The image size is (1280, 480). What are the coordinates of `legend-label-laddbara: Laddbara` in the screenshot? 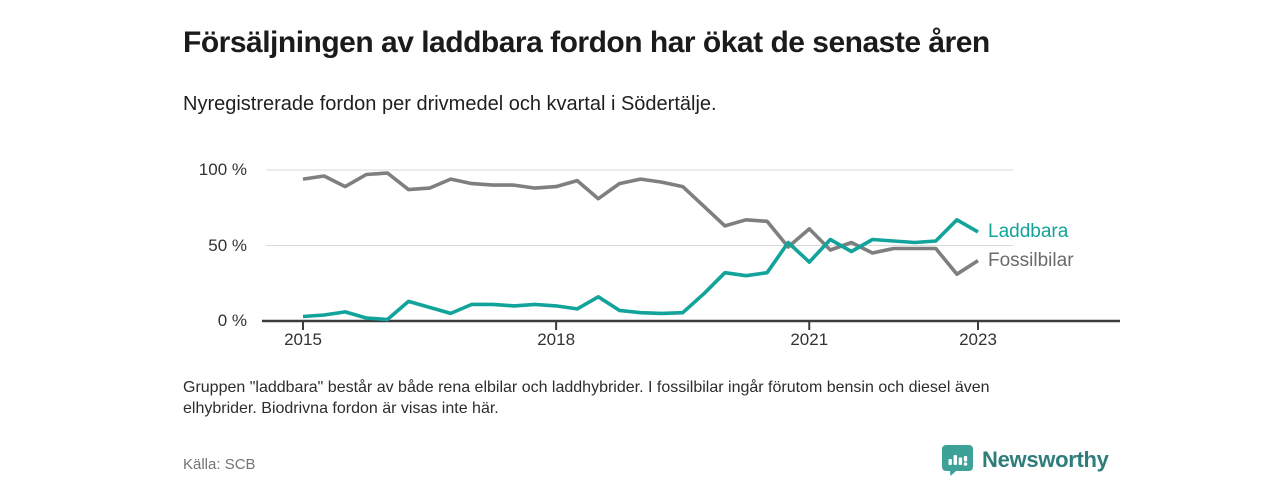 It's located at (1028, 231).